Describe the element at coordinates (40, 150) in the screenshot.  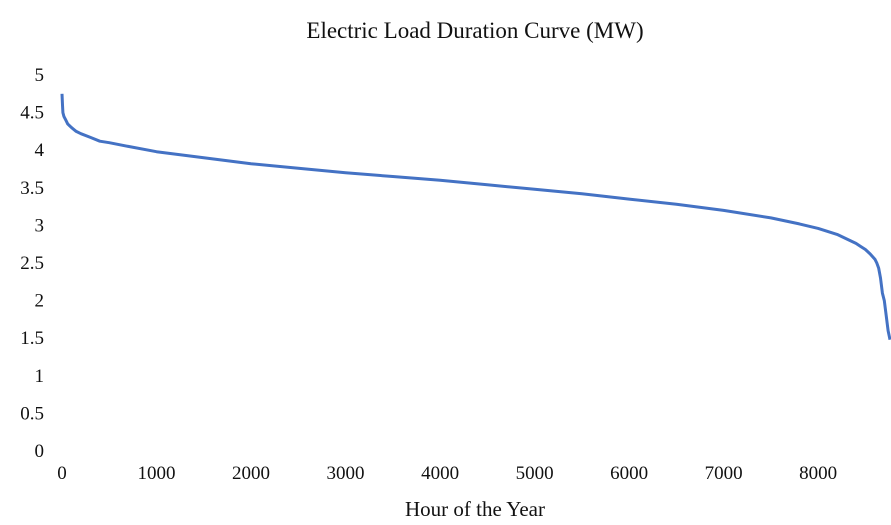
I see `y-tick-label: 4` at that location.